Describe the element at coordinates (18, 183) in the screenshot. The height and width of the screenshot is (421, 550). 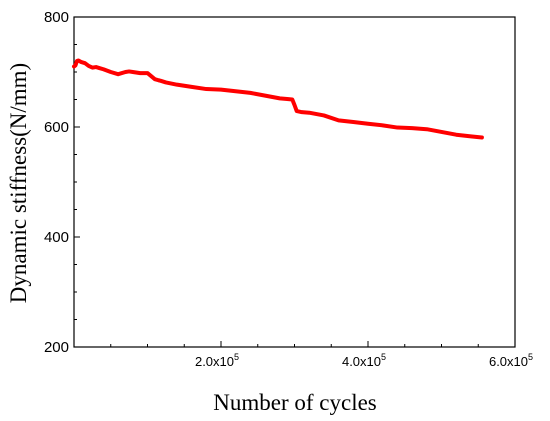
I see `y-axis-title: Dynamic stiffness(N/mm)` at that location.